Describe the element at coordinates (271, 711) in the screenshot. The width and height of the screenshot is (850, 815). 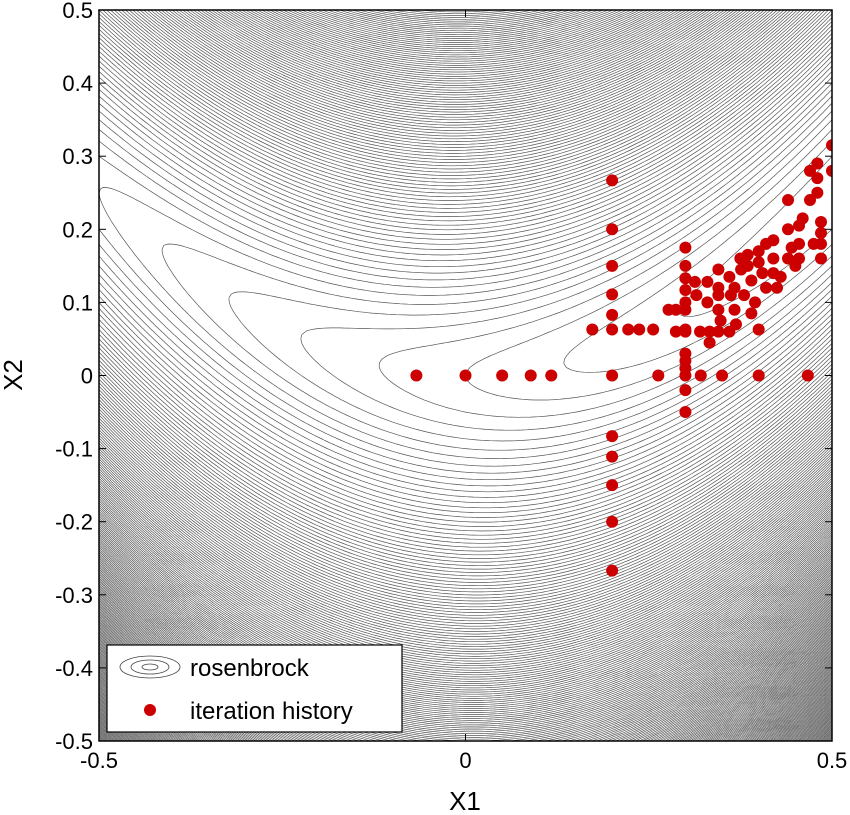
I see `legend-label-iteration: iteration history` at that location.